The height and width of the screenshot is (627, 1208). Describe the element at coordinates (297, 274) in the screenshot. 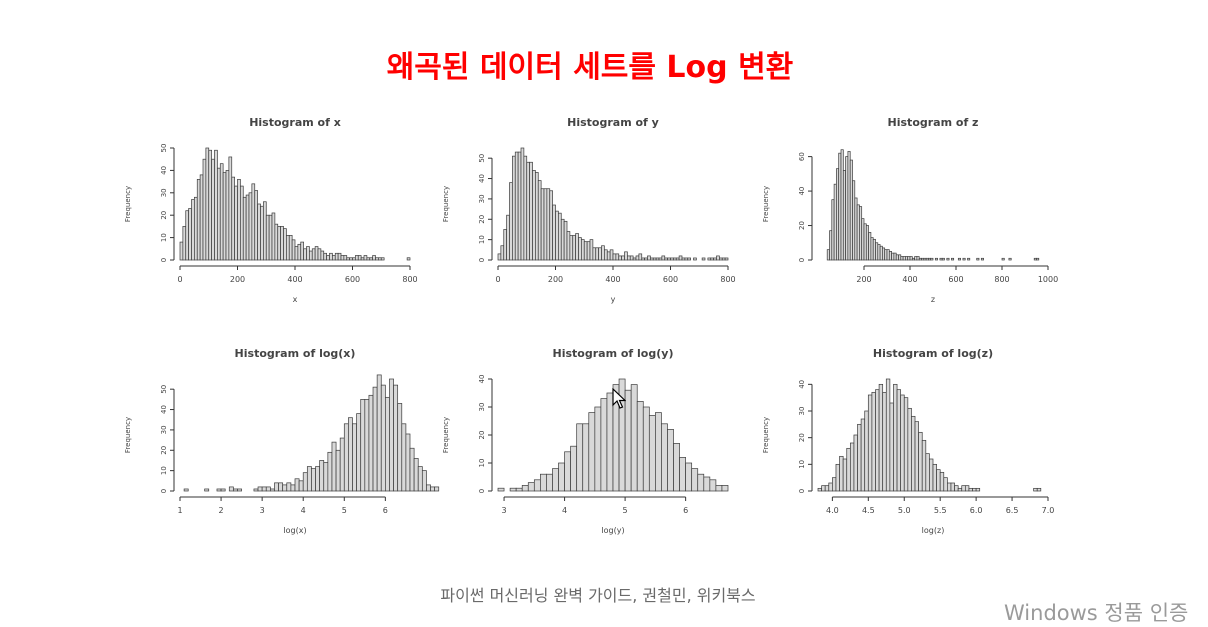

I see `x-axis: 0 200 400 600 800` at that location.